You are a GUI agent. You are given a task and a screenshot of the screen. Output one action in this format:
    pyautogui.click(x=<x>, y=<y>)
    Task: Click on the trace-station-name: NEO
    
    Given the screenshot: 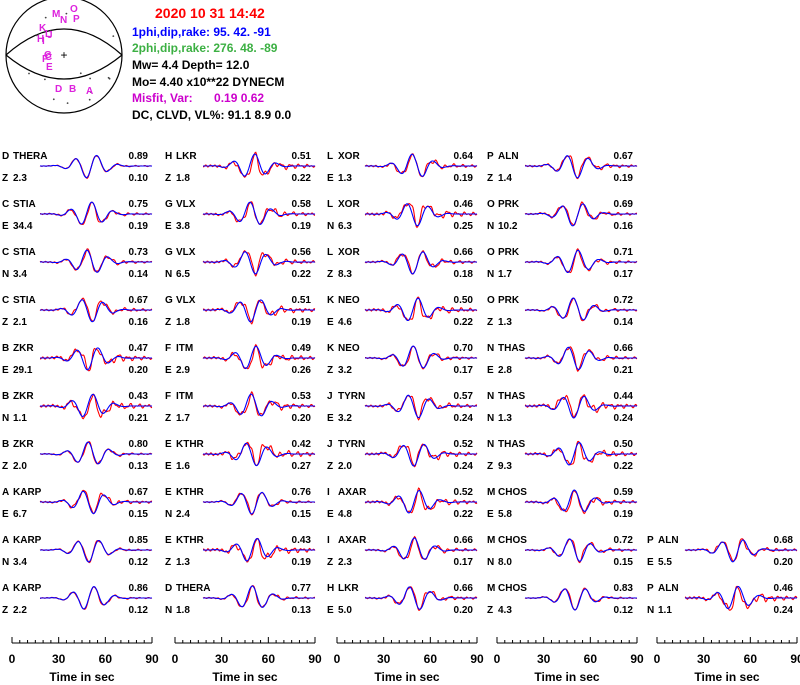 What is the action you would take?
    pyautogui.click(x=349, y=300)
    